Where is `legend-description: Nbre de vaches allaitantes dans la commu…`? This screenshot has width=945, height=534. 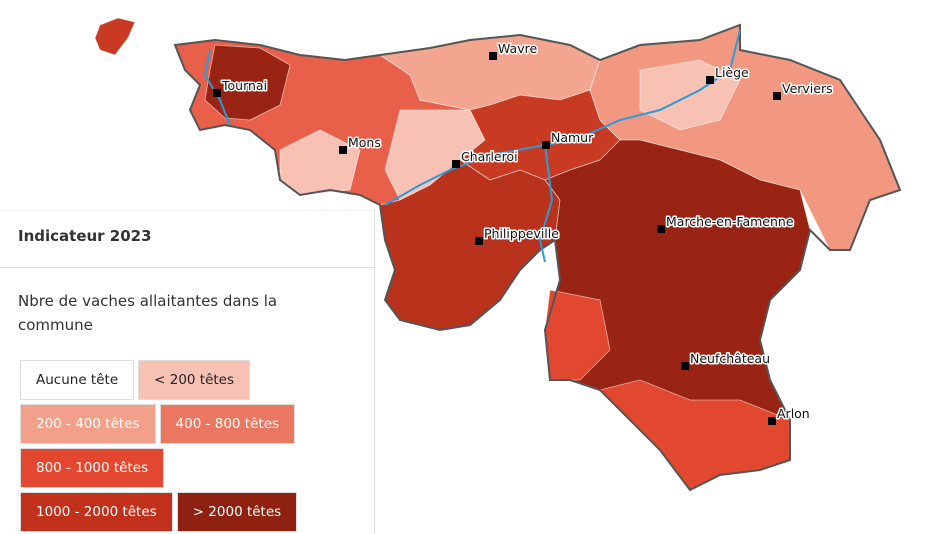 legend-description: Nbre de vaches allaitantes dans la commu… is located at coordinates (148, 313).